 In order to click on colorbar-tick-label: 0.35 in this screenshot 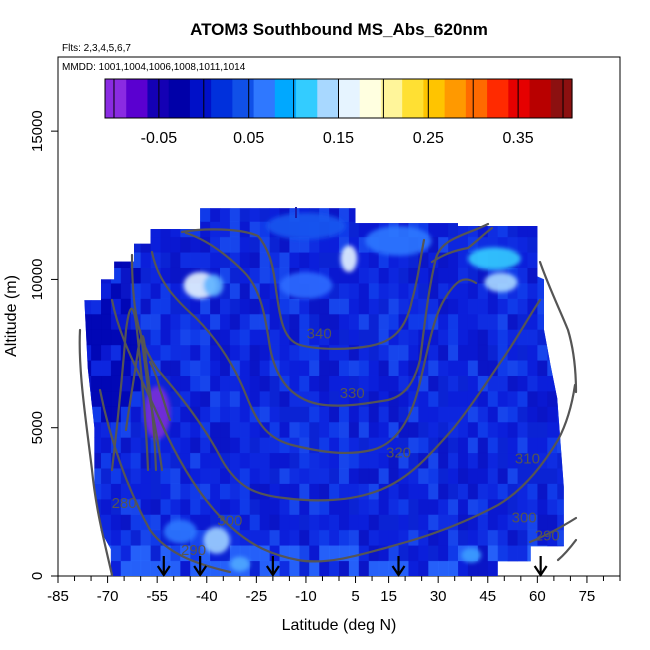, I will do `click(518, 138)`.